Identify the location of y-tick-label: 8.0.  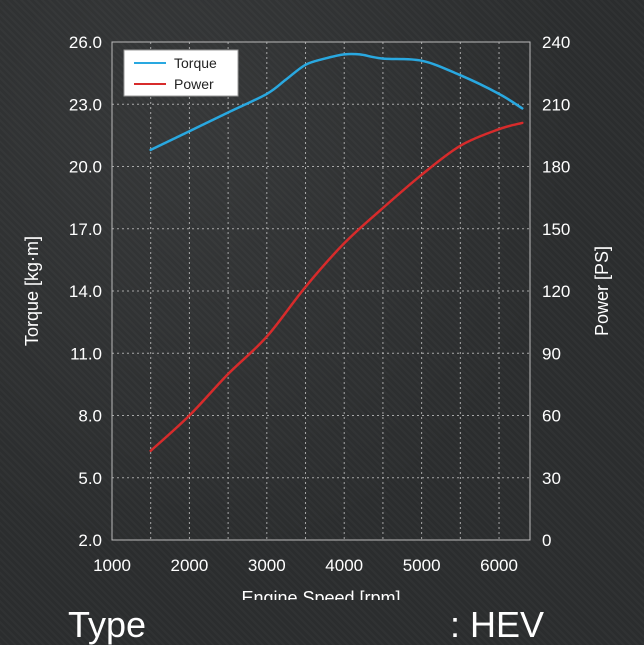
(90, 416).